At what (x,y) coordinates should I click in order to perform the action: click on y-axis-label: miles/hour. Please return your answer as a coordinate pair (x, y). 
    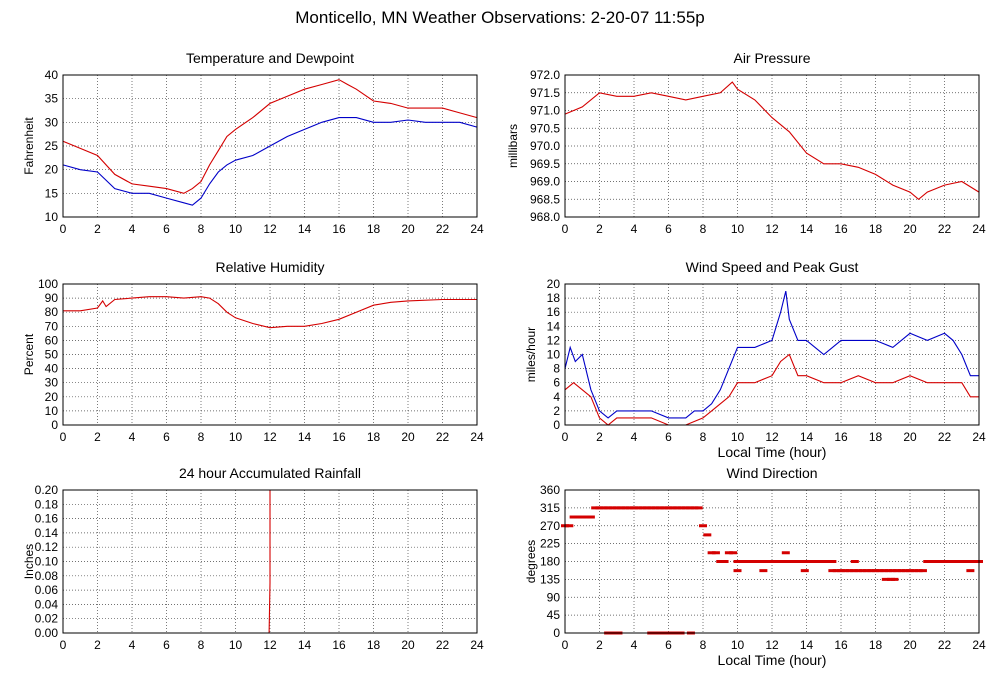
    Looking at the image, I should click on (531, 354).